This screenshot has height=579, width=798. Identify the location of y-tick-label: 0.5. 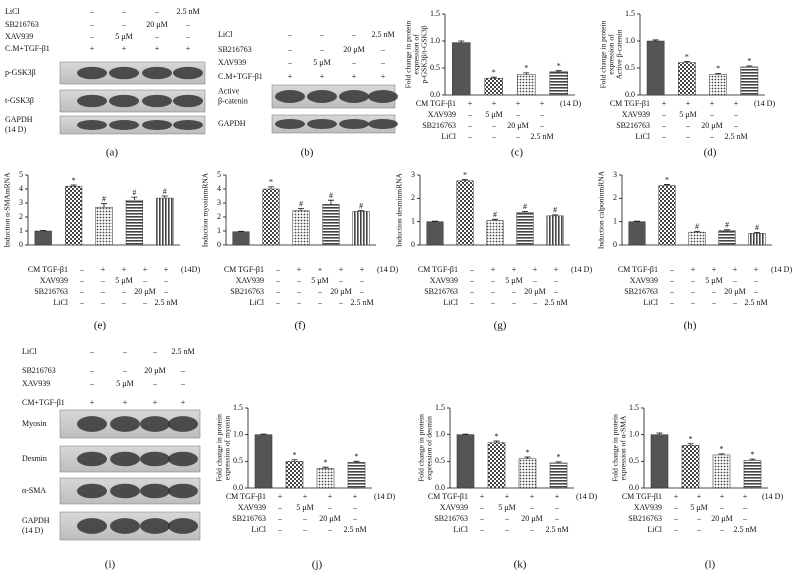
(440, 460).